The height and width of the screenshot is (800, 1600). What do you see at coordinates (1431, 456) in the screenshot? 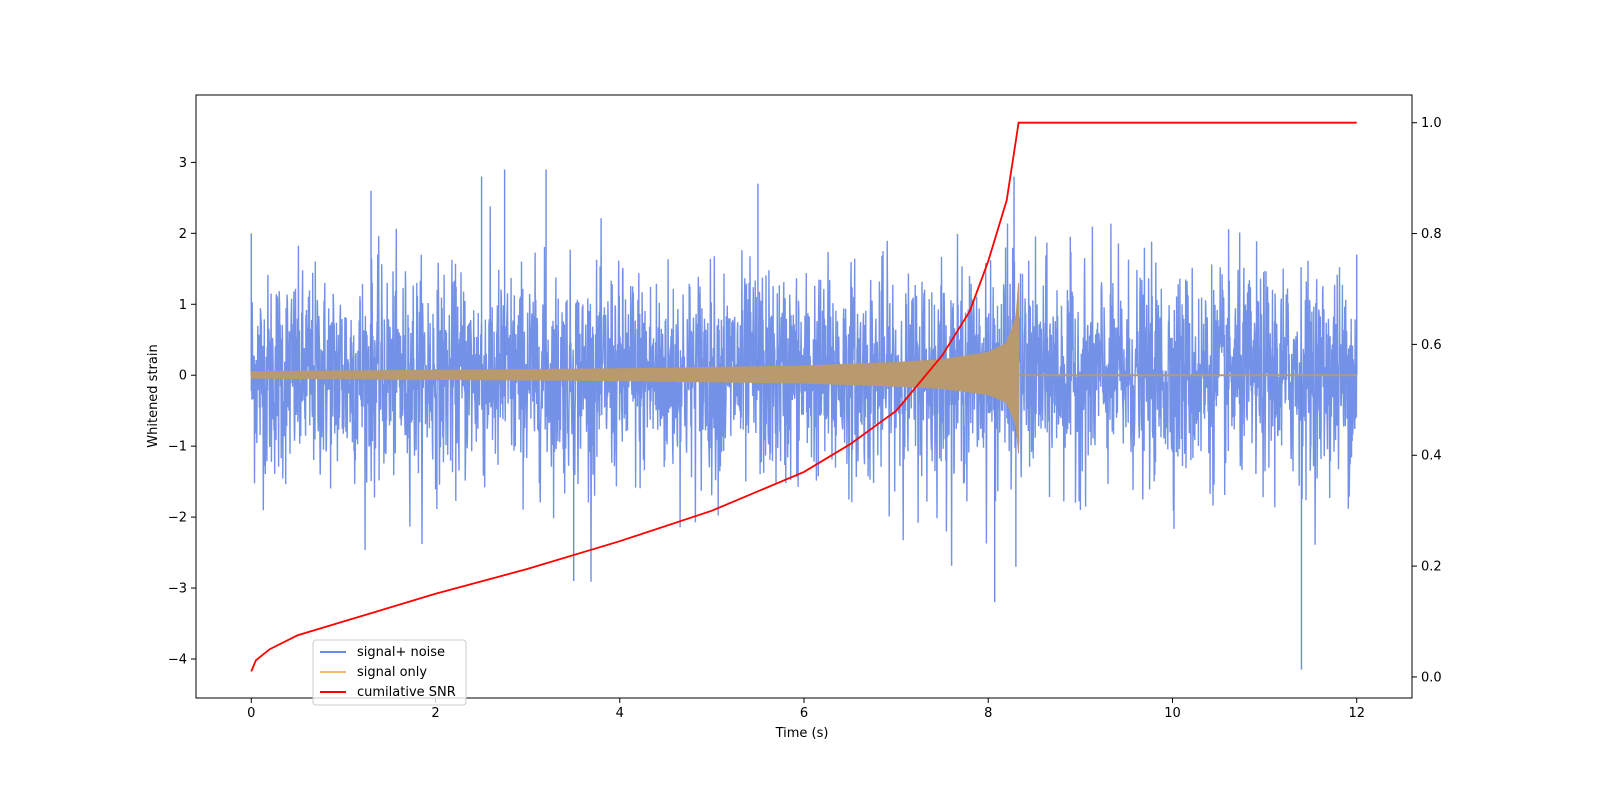
I see `y2-tick-label: 0.4` at bounding box center [1431, 456].